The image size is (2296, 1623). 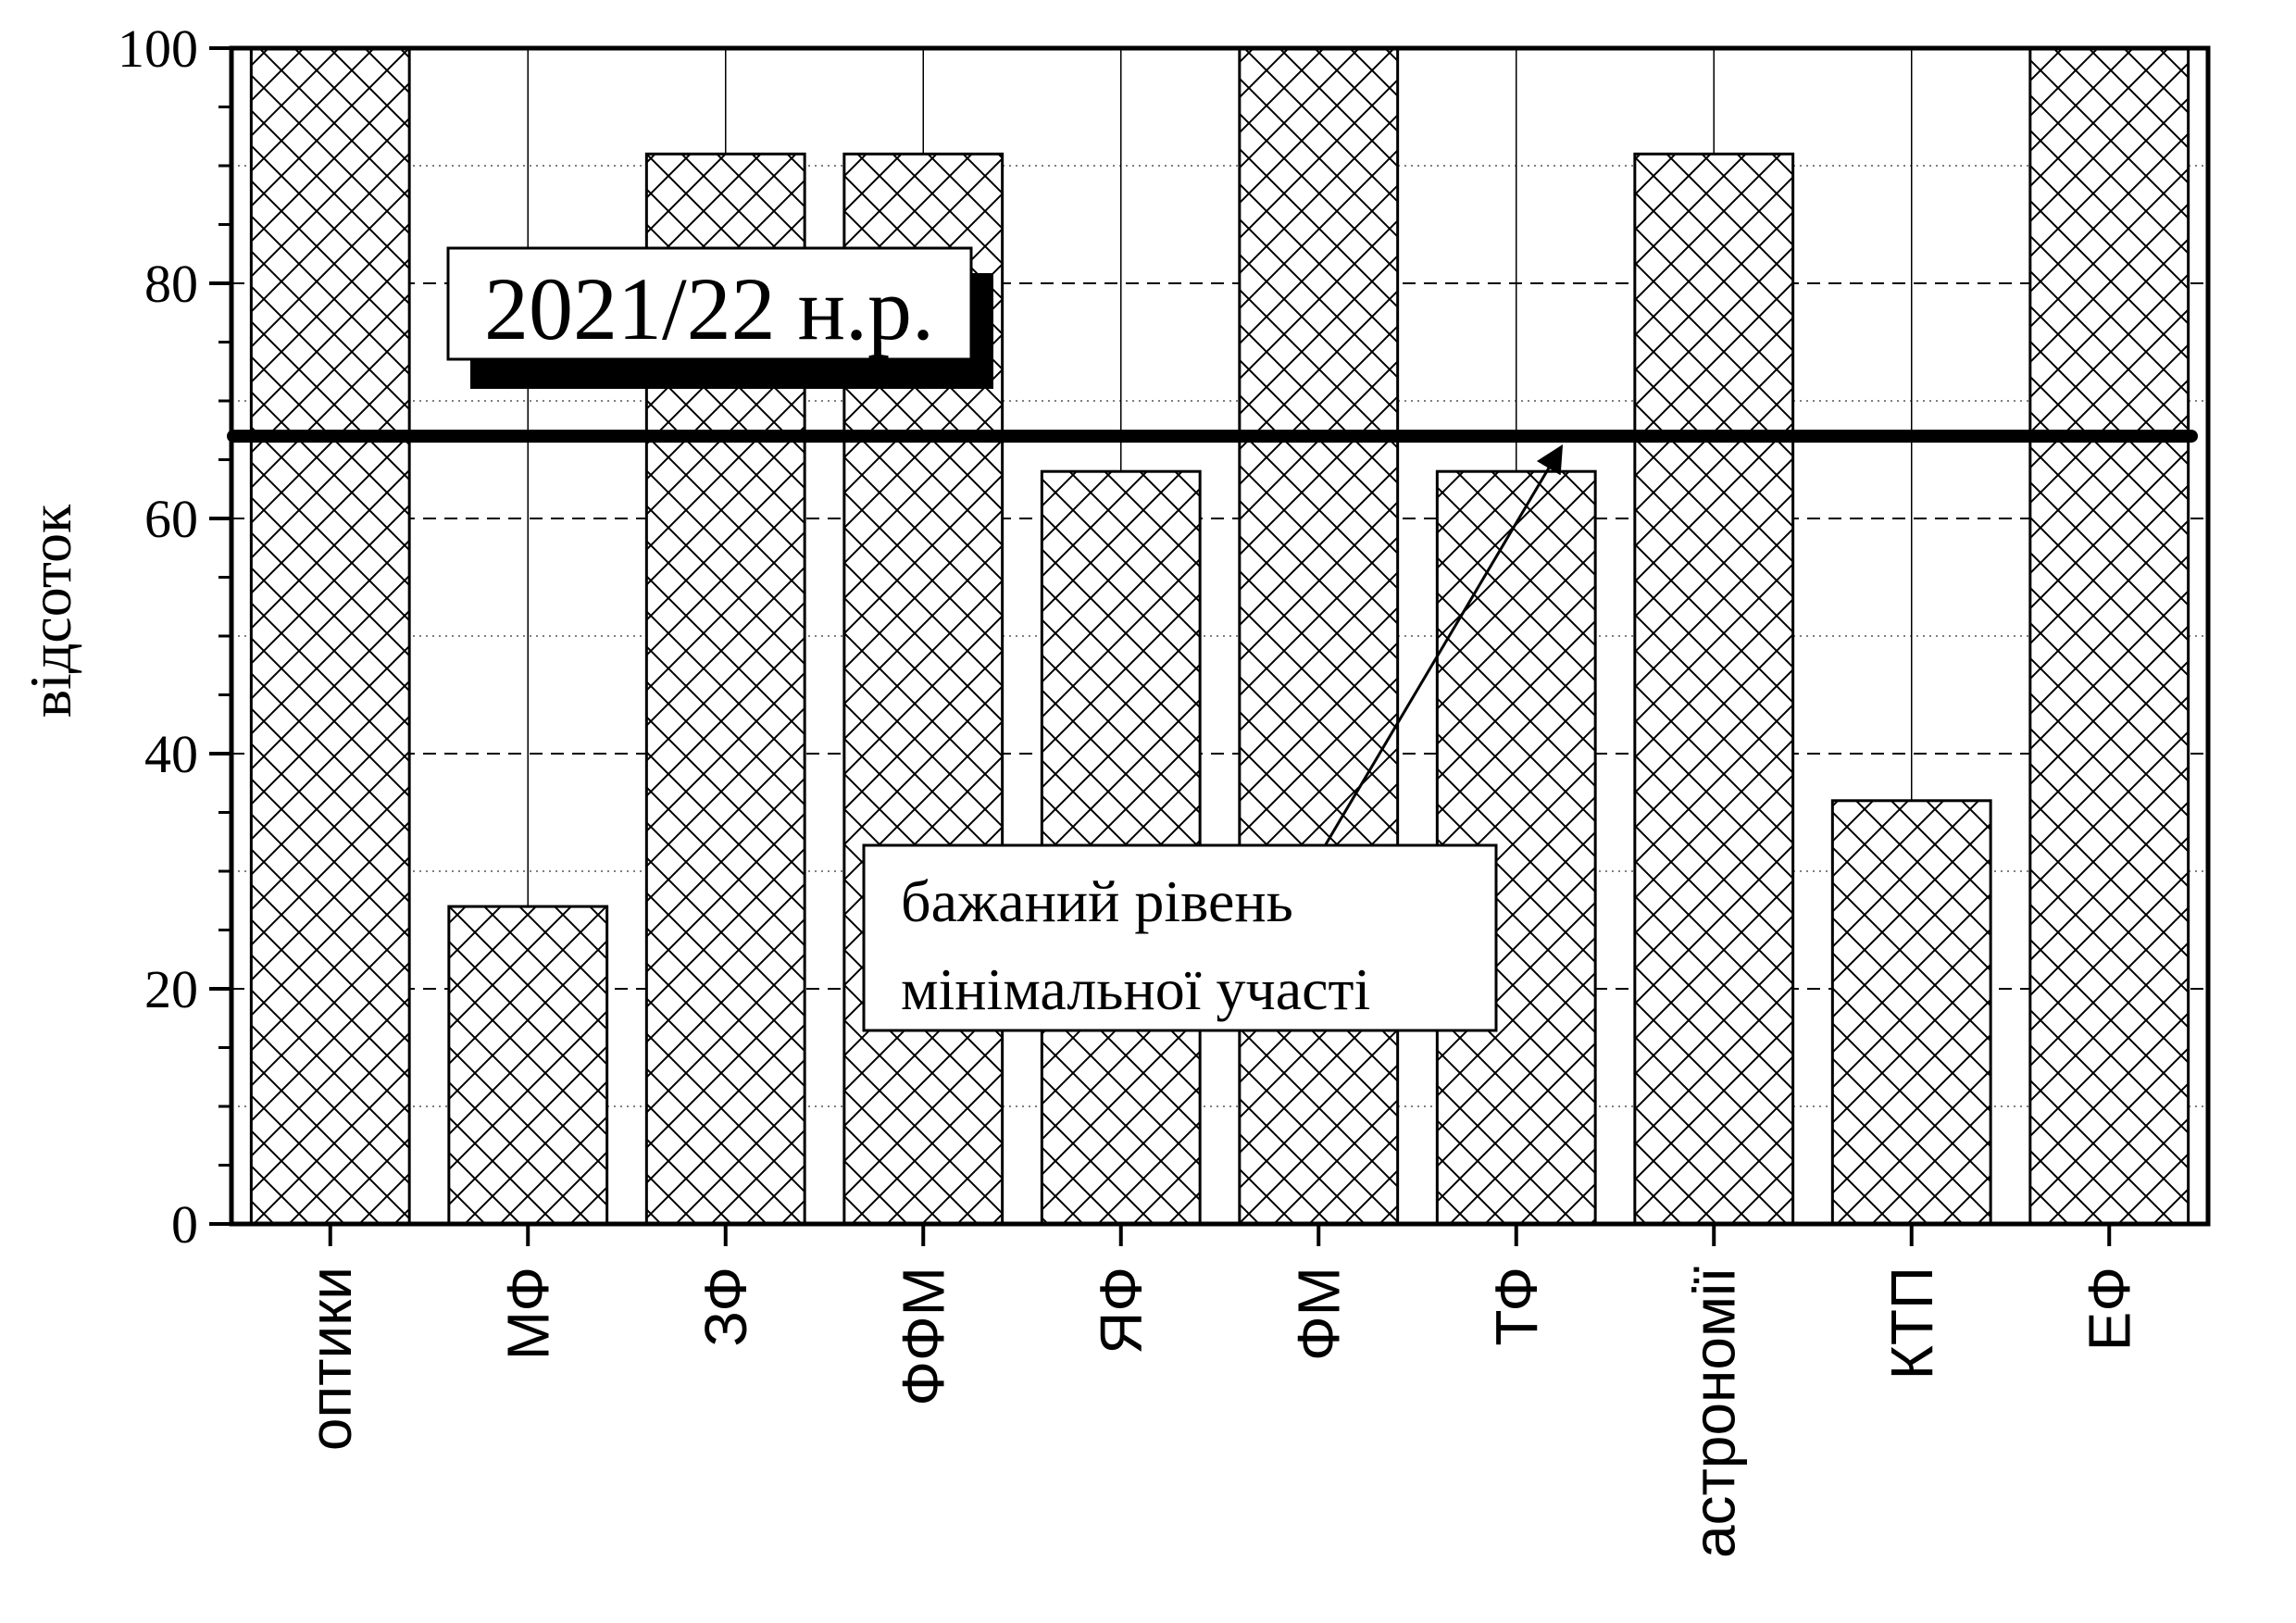 I want to click on x-category-label: МФ, so click(x=527, y=1313).